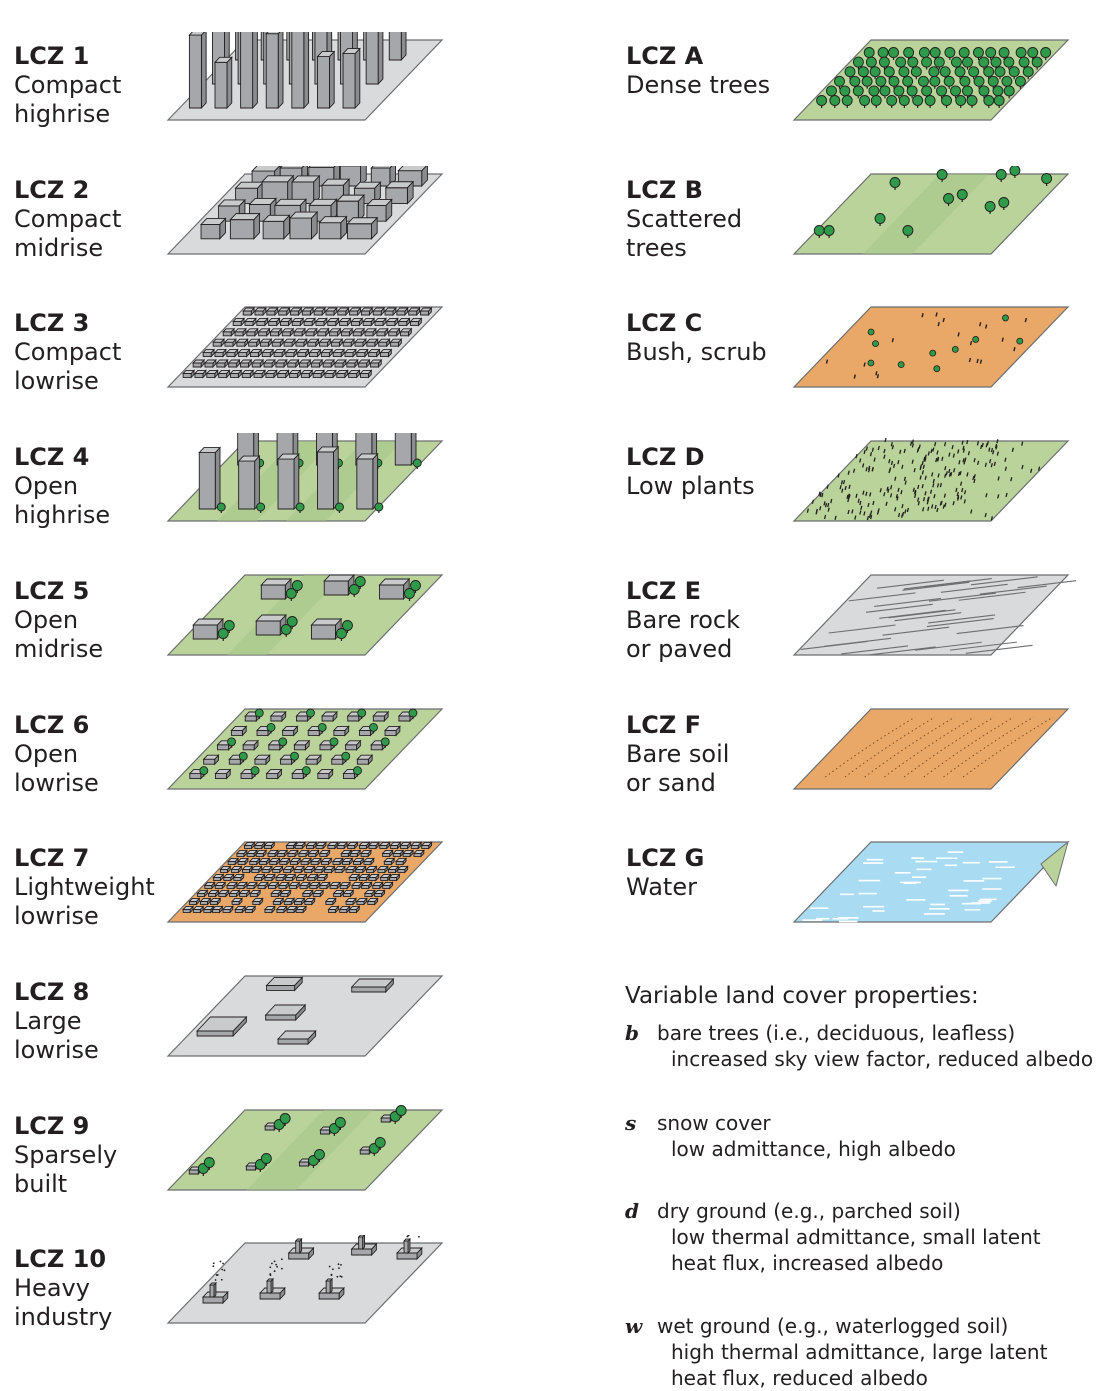 This screenshot has width=1096, height=1391. I want to click on crops, so click(923, 479).